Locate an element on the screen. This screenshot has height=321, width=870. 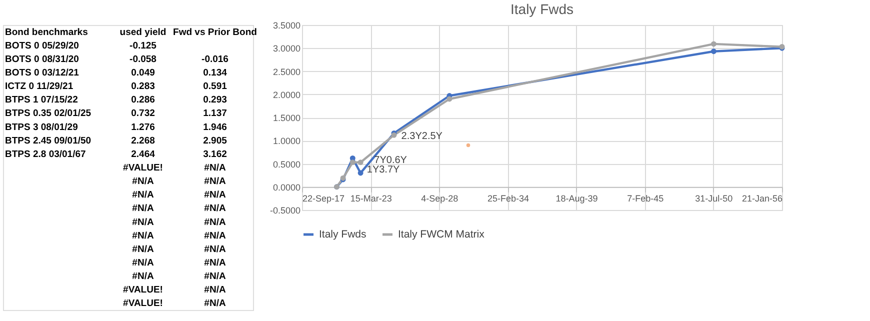
y-tick-label: 1.0000 is located at coordinates (286, 141).